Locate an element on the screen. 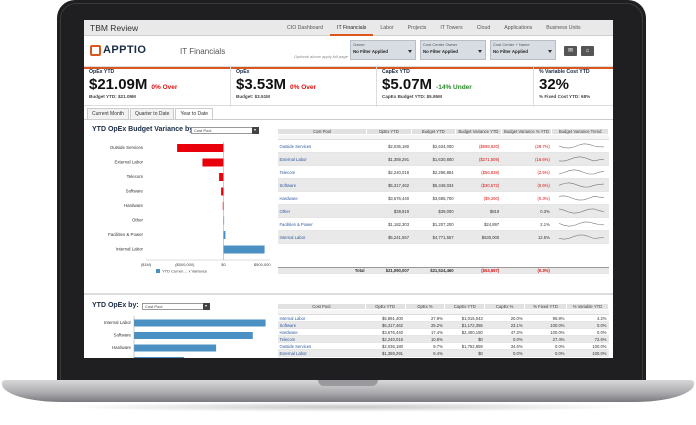 This screenshot has width=696, height=425. variance-pct-cell: 0.3% is located at coordinates (526, 211).